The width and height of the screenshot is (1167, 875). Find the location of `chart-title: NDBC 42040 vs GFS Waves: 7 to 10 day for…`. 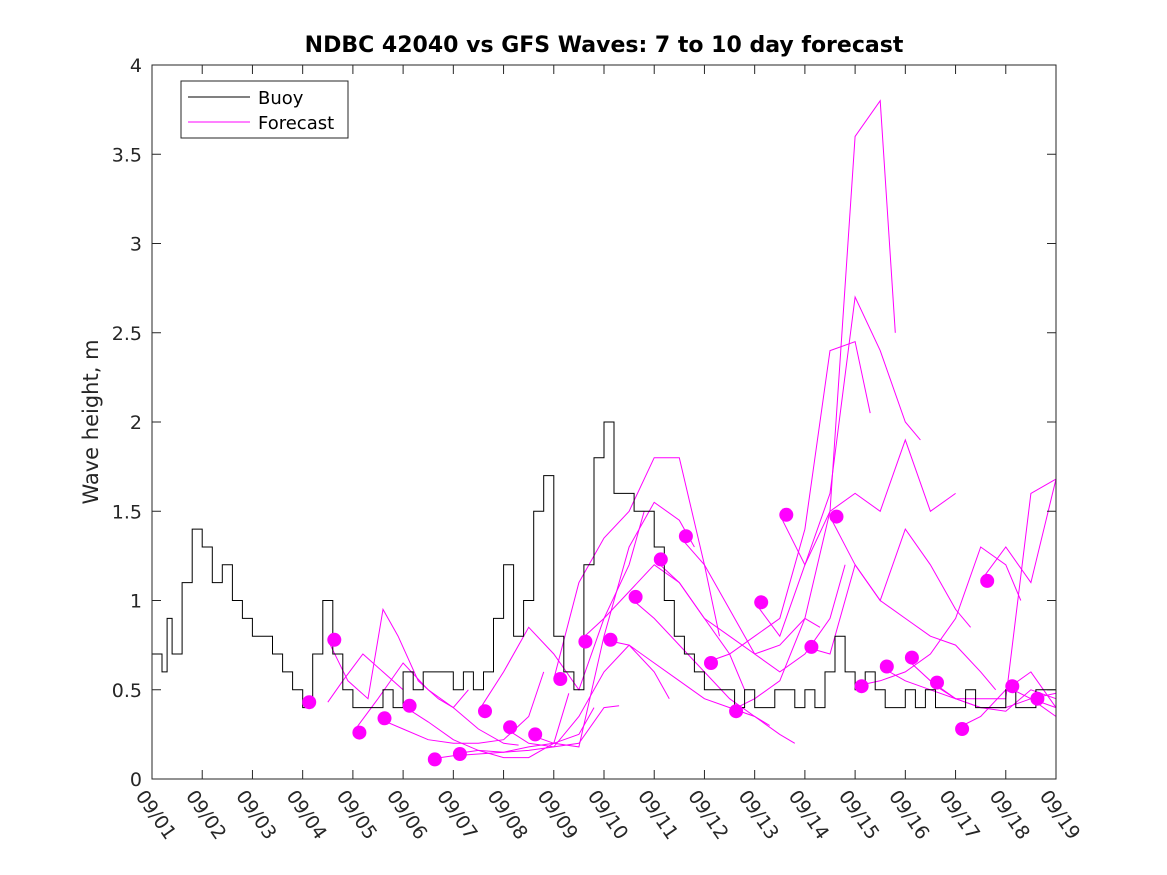

chart-title: NDBC 42040 vs GFS Waves: 7 to 10 day for… is located at coordinates (604, 45).